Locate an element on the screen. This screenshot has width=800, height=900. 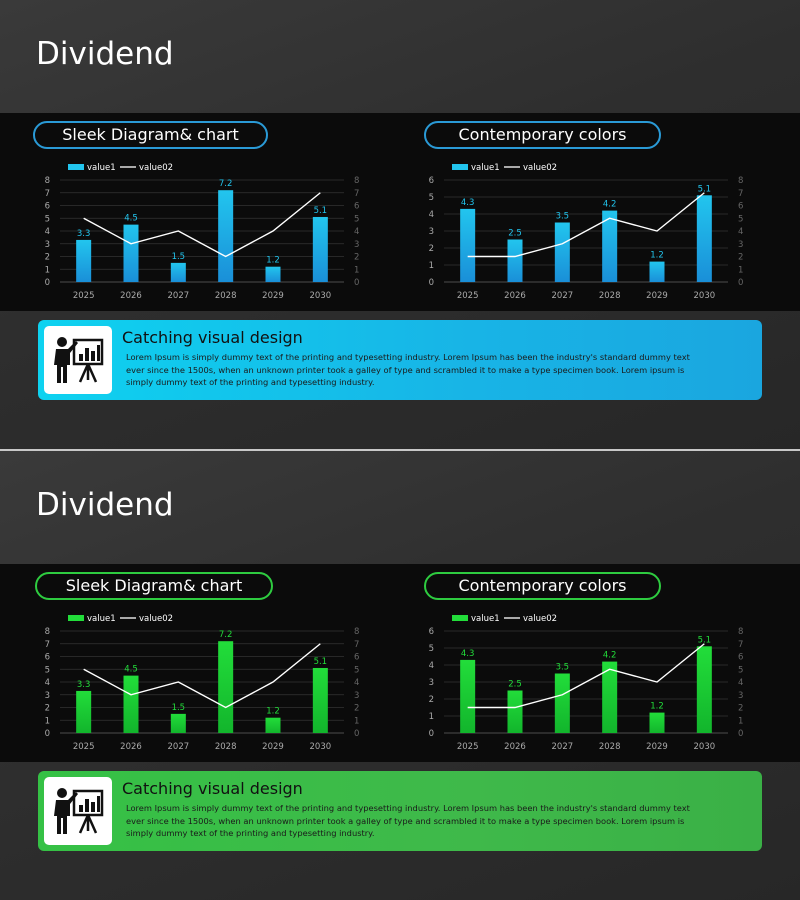
y-tick-label: 6 is located at coordinates (47, 207).